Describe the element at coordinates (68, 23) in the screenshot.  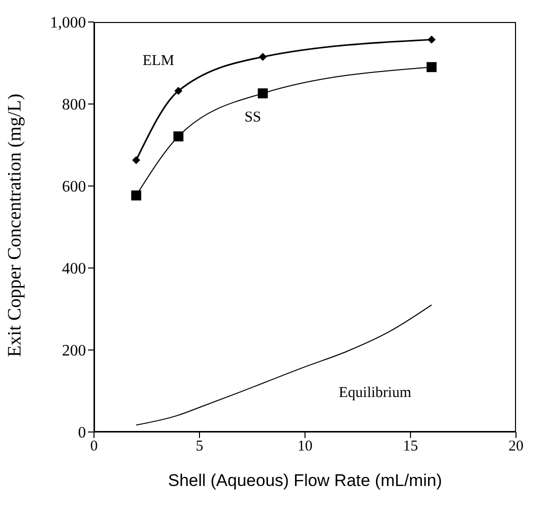
I see `y-tick-label: 1,000` at that location.